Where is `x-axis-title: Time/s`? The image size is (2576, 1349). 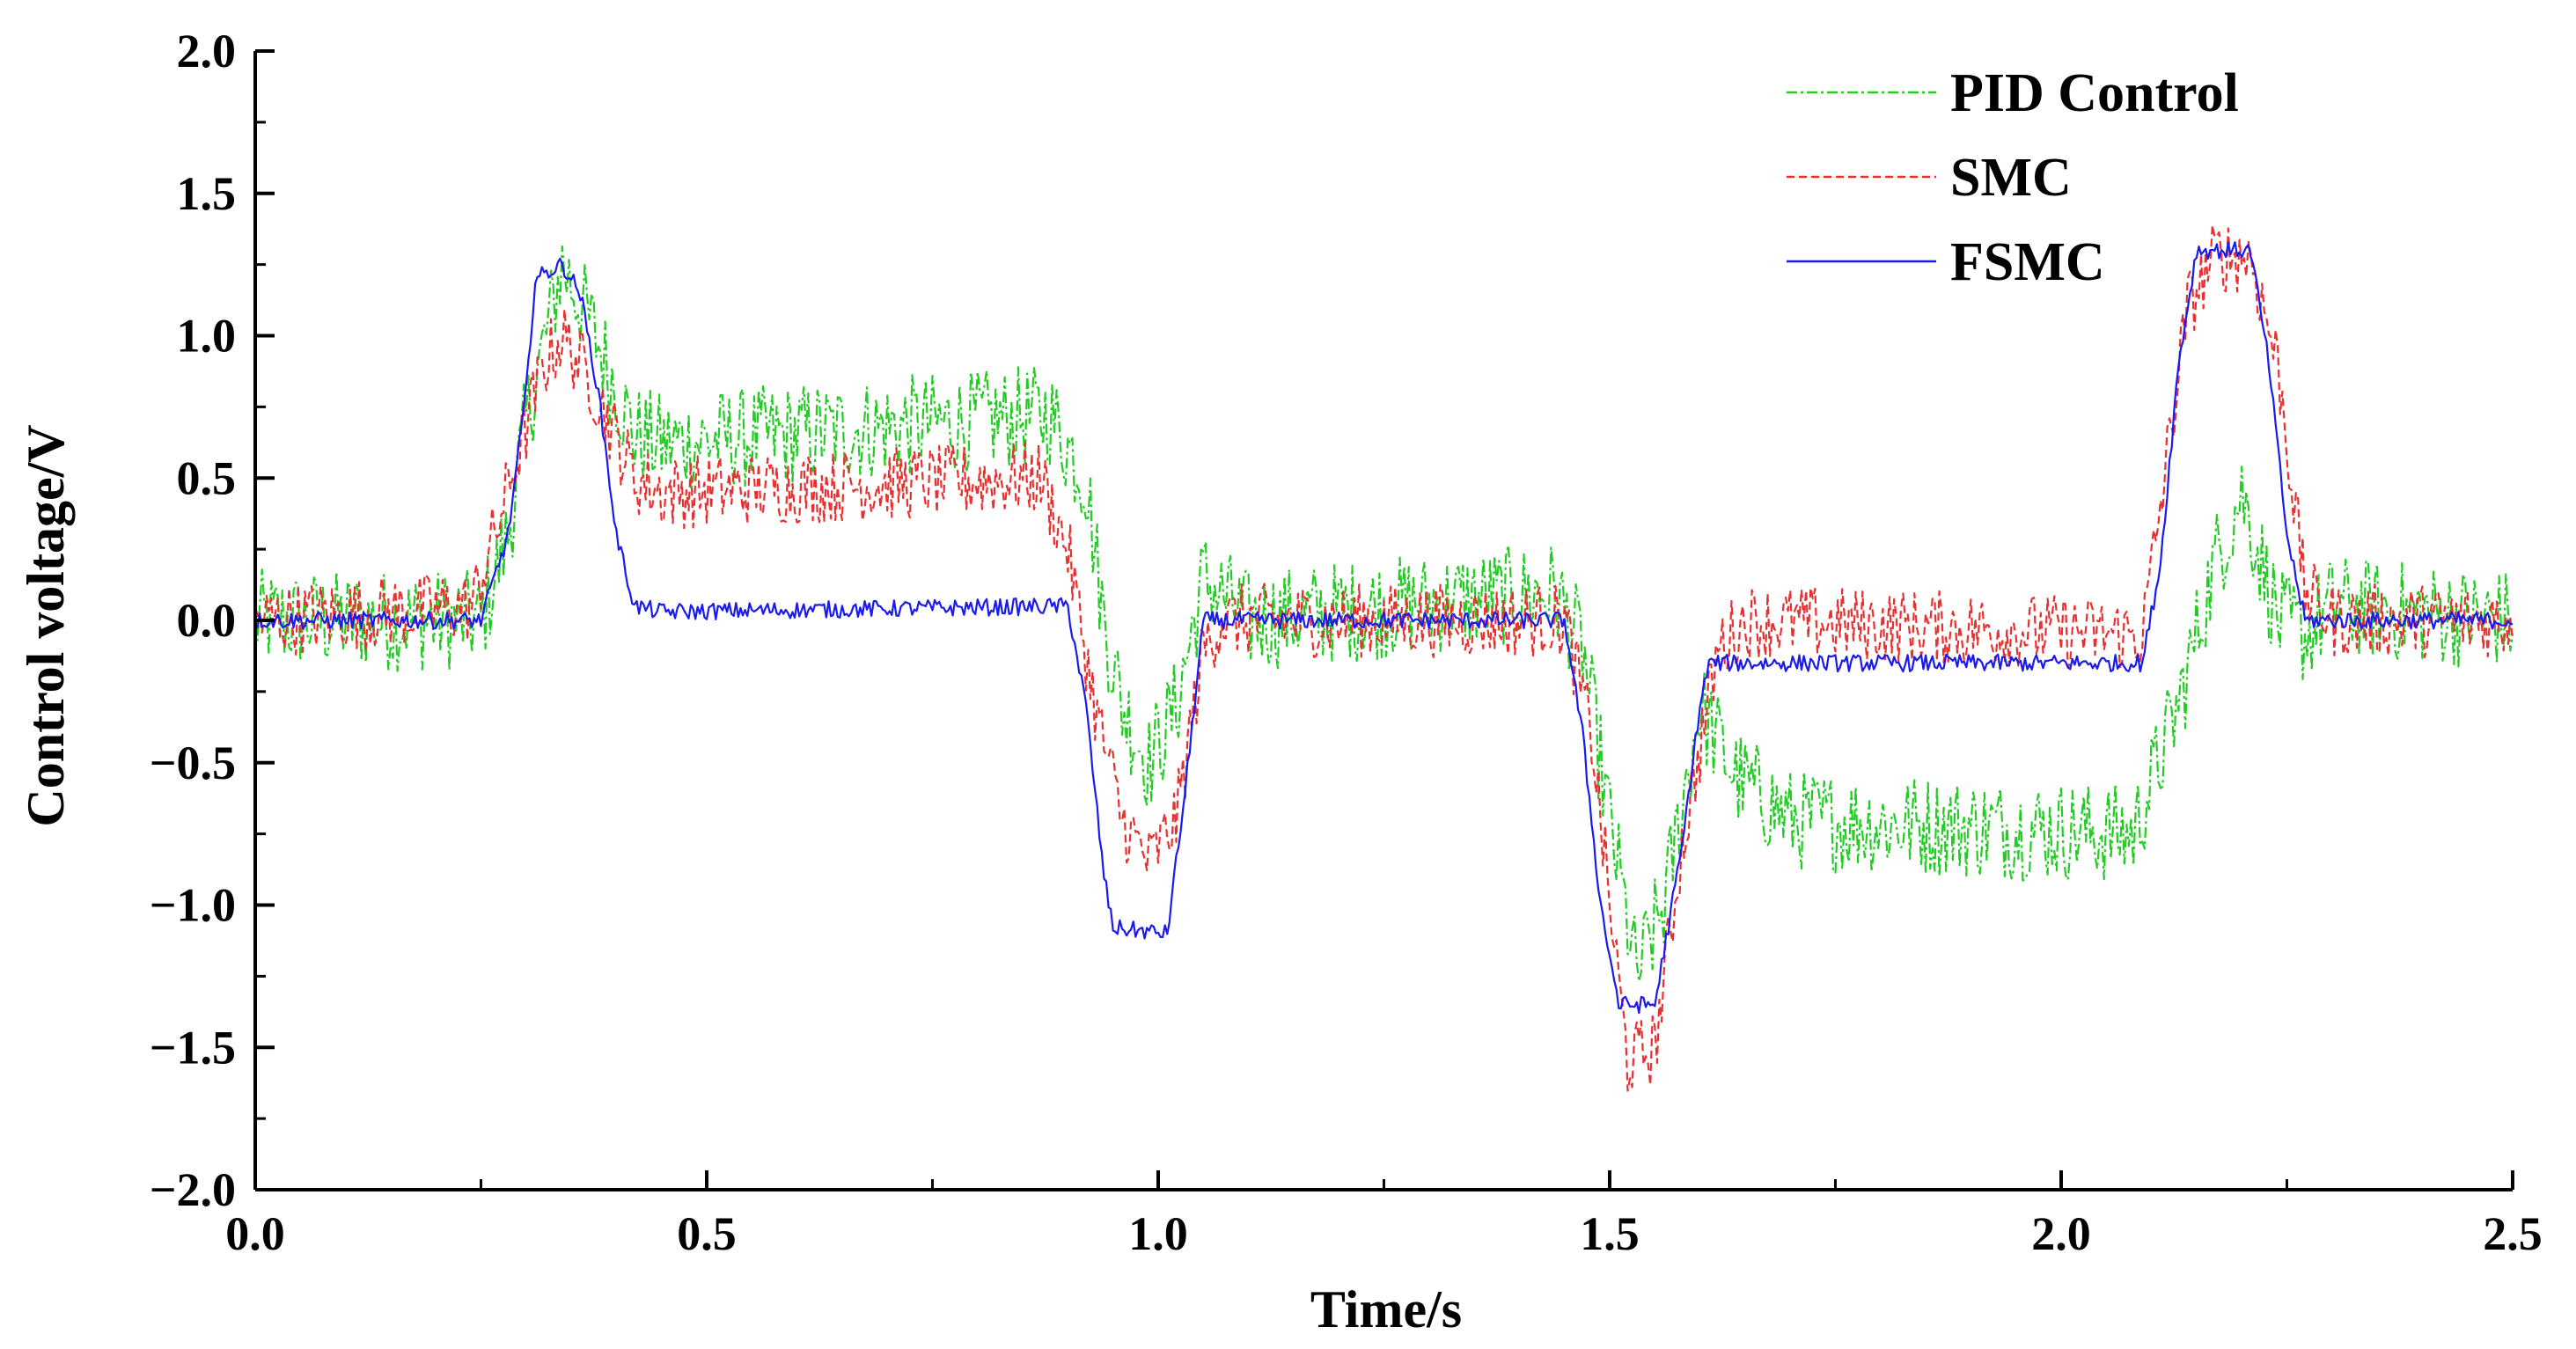 x-axis-title: Time/s is located at coordinates (1386, 1309).